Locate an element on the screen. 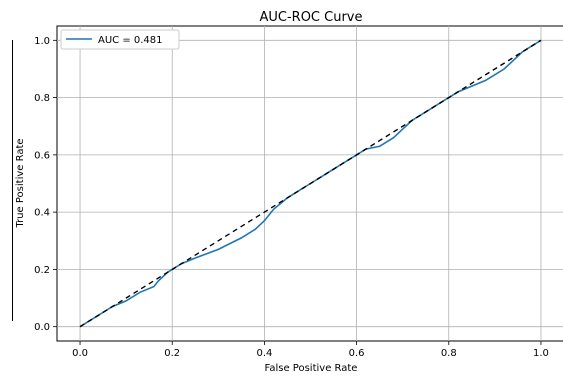 This screenshot has height=376, width=563. y-tick-label: 0.8 is located at coordinates (42, 98).